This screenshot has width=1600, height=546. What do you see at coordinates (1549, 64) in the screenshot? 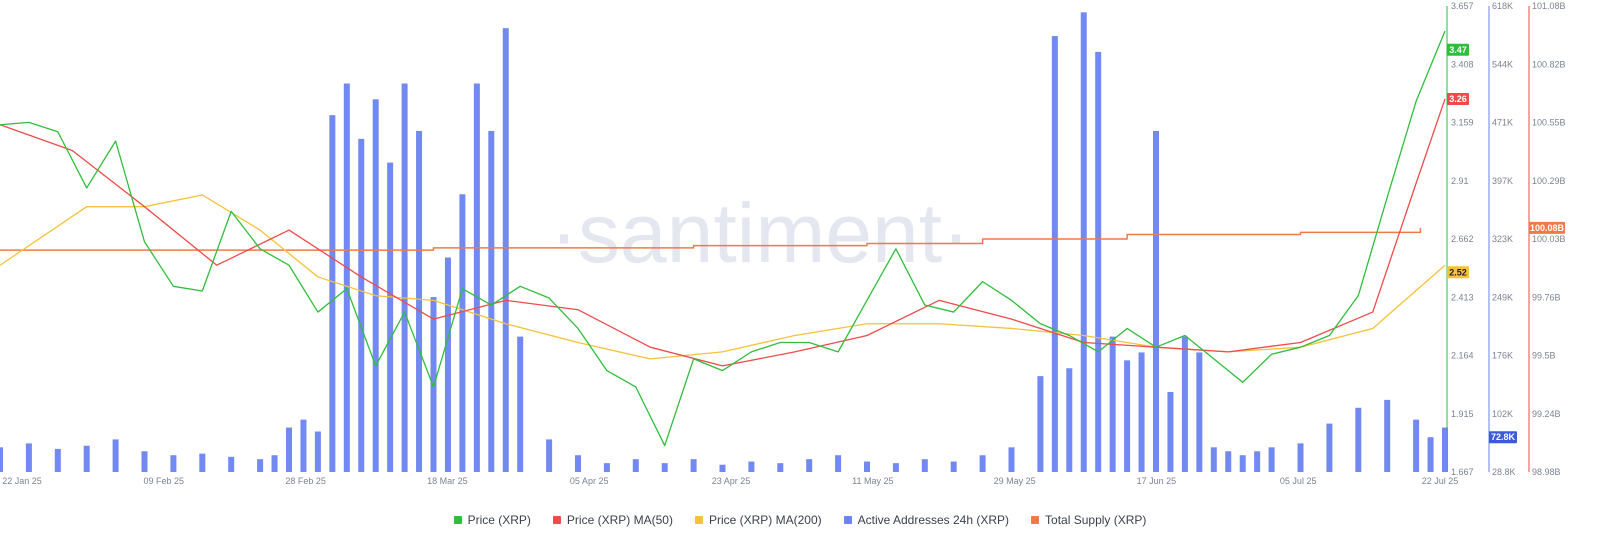
I see `total_supply-tick-label: 100.82B` at bounding box center [1549, 64].